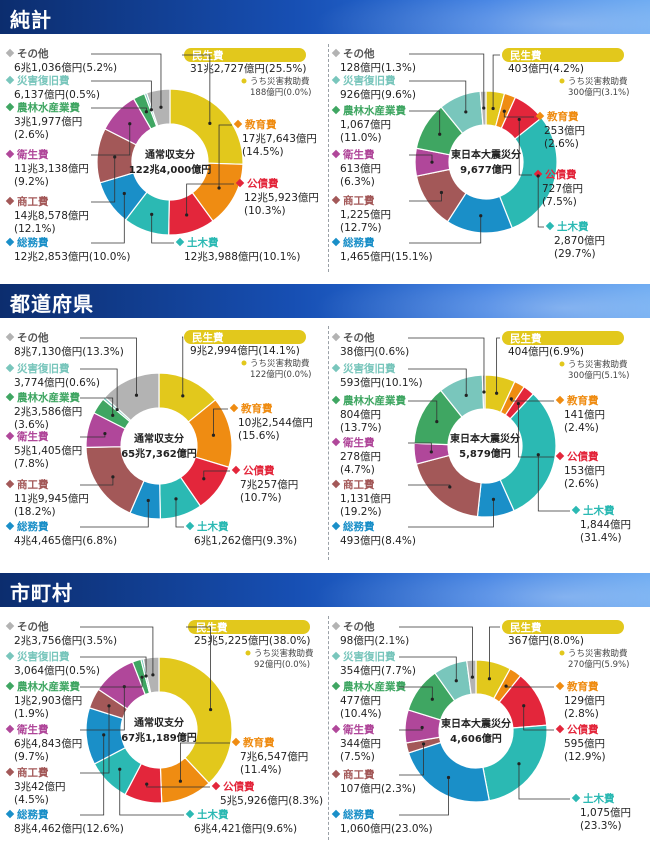 The image size is (650, 845). Describe the element at coordinates (265, 211) in the screenshot. I see `category-value: (10.3%)` at that location.